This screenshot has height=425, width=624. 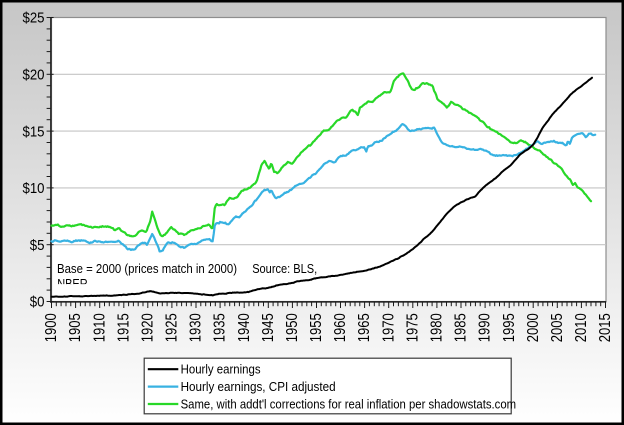 What do you see at coordinates (244, 327) in the screenshot?
I see `svg-text: 1940` at bounding box center [244, 327].